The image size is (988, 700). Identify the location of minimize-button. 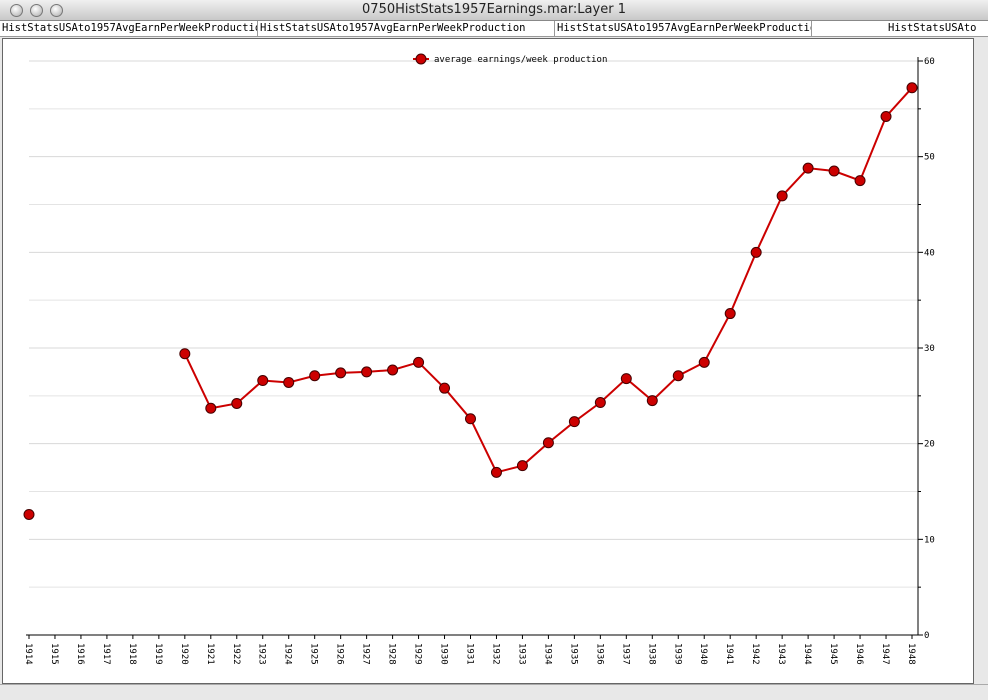
(36, 10).